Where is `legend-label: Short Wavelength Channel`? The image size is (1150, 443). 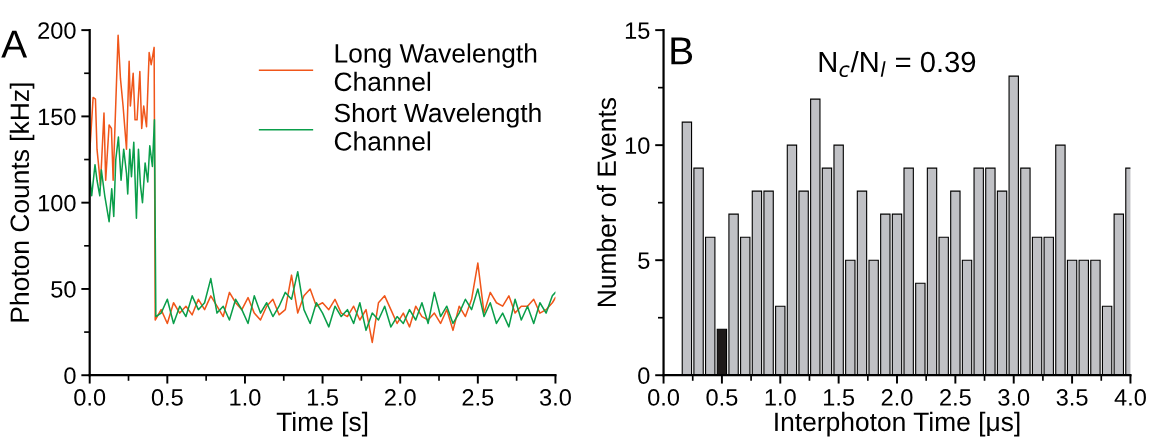 legend-label: Short Wavelength Channel is located at coordinates (437, 126).